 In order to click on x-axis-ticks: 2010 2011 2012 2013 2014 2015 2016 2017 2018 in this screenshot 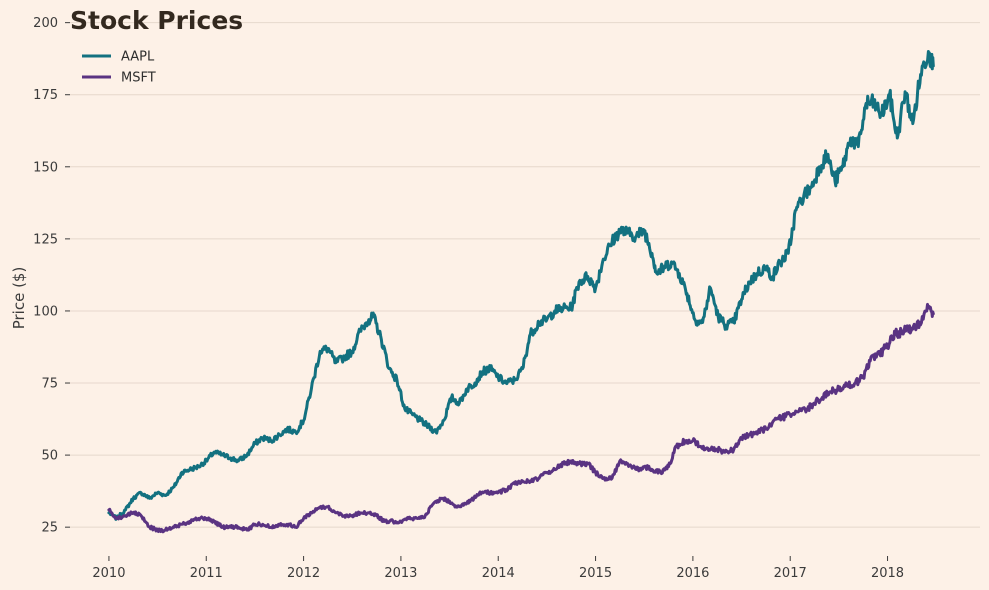, I will do `click(498, 568)`.